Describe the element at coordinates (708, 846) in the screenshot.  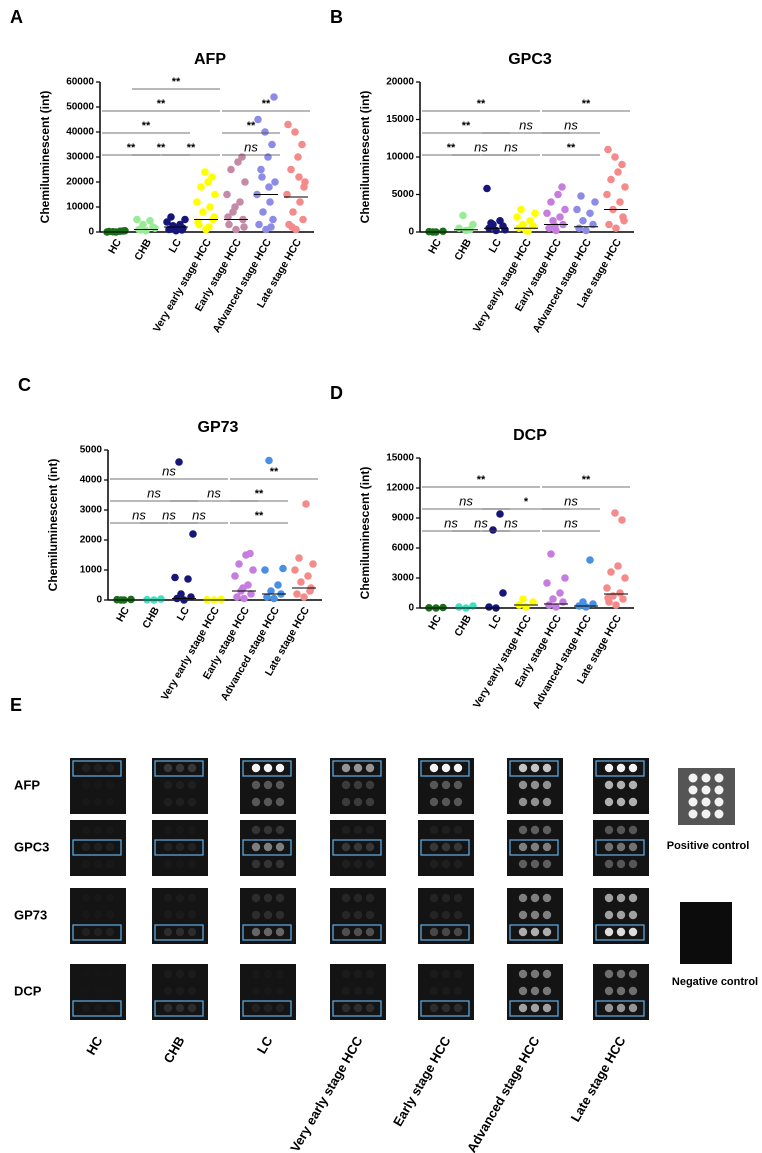
I see `control-label: Positive control` at that location.